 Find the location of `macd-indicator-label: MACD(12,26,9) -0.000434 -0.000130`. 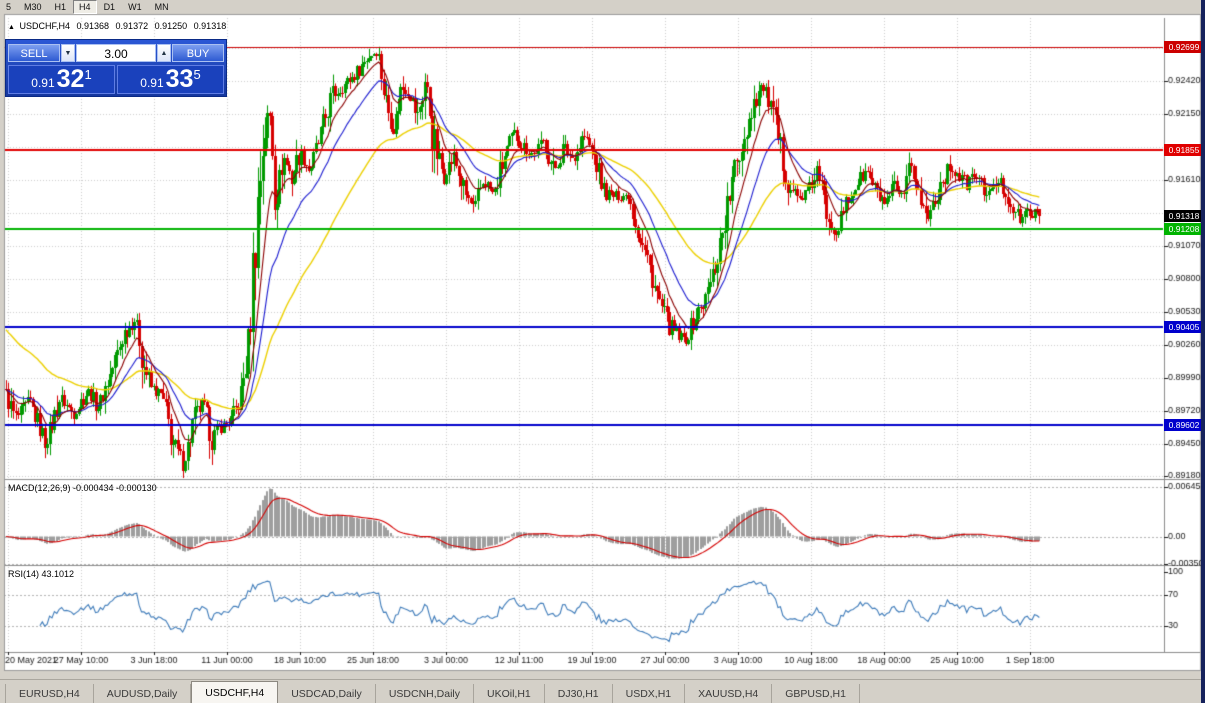

macd-indicator-label: MACD(12,26,9) -0.000434 -0.000130 is located at coordinates (82, 488).